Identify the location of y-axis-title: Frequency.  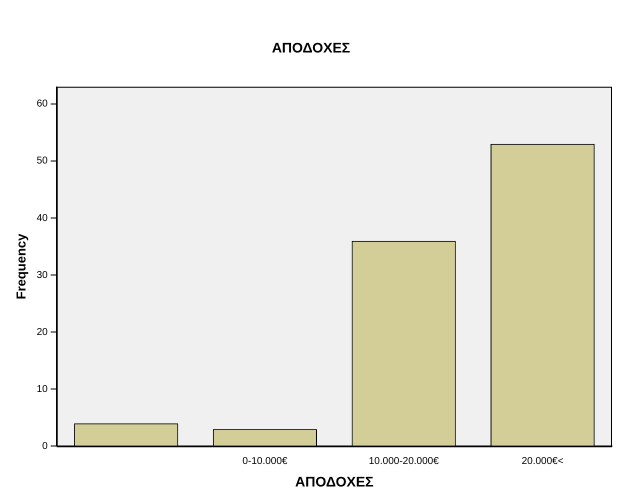
(20, 266).